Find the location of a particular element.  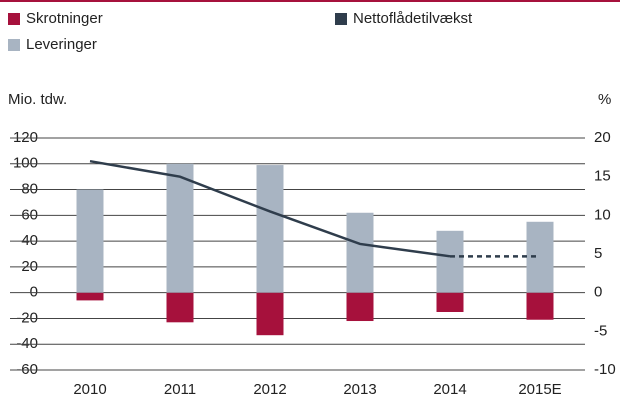

legend-label: Nettoflådetilvækst is located at coordinates (413, 18).